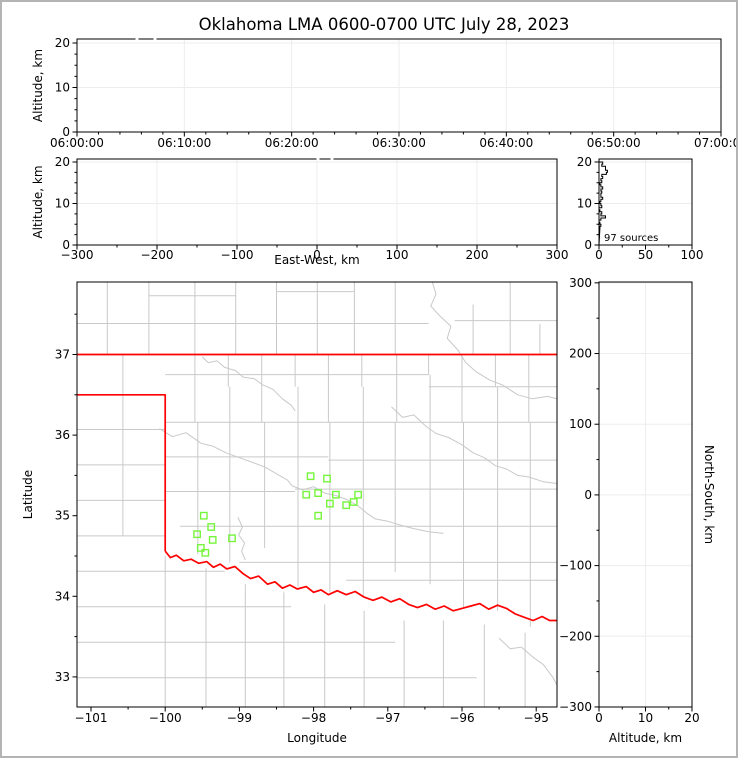 This screenshot has width=738, height=758. What do you see at coordinates (645, 738) in the screenshot?
I see `x-axis-title-altitude: Altitude, km` at bounding box center [645, 738].